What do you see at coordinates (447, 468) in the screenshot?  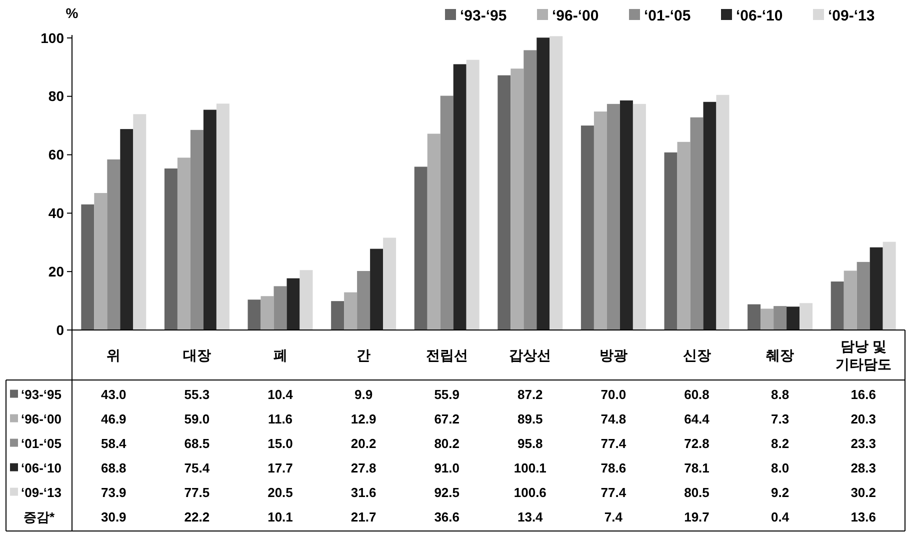 I see `data-label: 91.0` at bounding box center [447, 468].